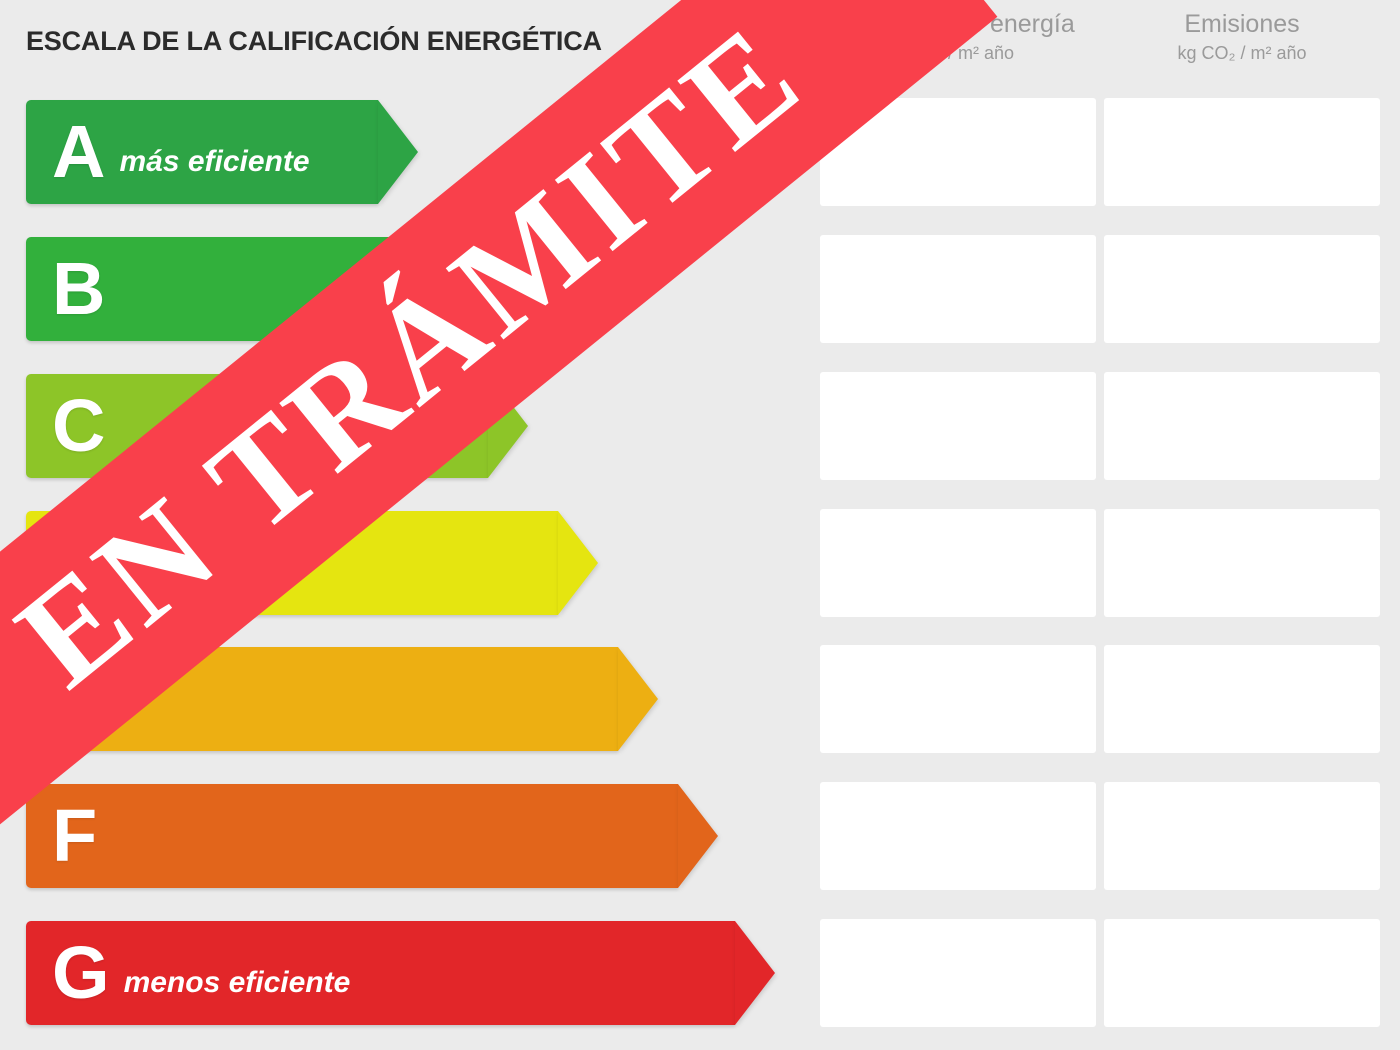 The height and width of the screenshot is (1050, 1400). Describe the element at coordinates (958, 288) in the screenshot. I see `consumo-cell-b` at that location.